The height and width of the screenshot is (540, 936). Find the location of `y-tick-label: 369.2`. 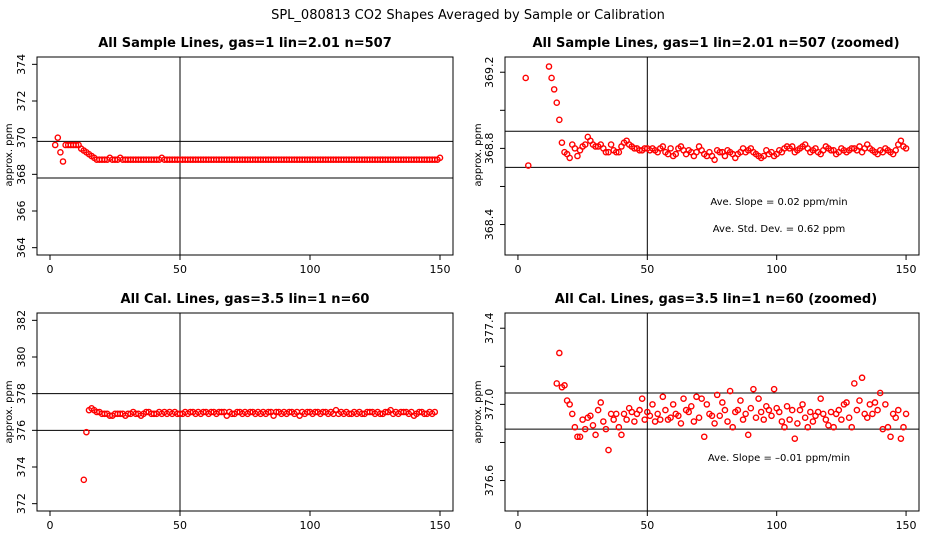

y-tick-label: 369.2 is located at coordinates (489, 72).